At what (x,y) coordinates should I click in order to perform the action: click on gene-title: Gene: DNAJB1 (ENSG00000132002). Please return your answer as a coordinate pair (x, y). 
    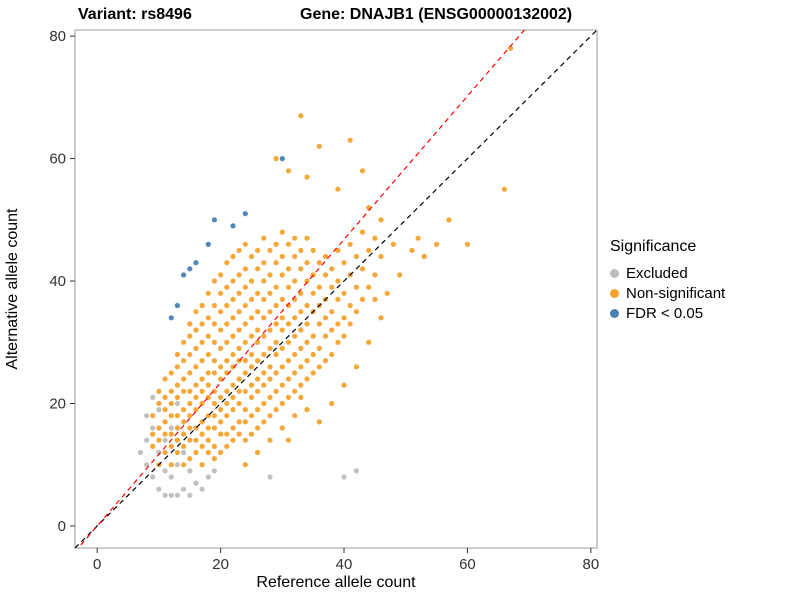
    Looking at the image, I should click on (436, 14).